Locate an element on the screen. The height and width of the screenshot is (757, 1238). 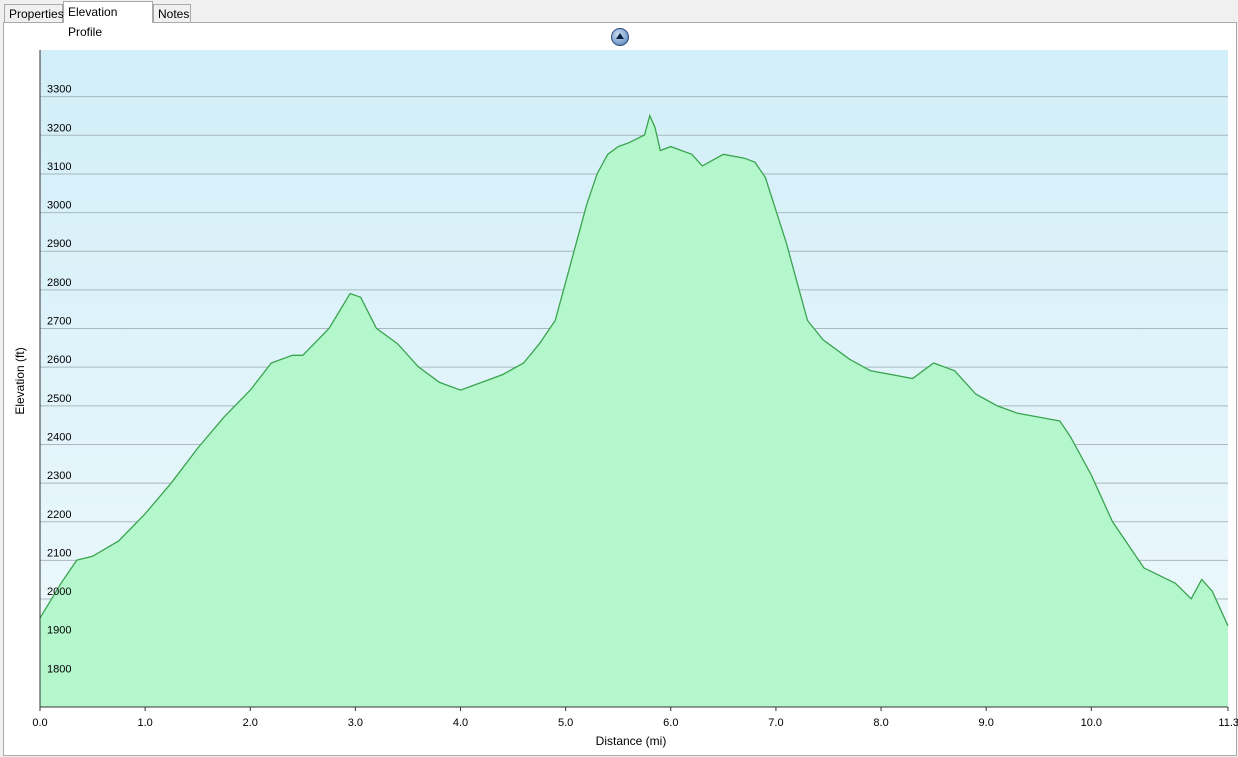
x-tick-label: 2.0 is located at coordinates (250, 723).